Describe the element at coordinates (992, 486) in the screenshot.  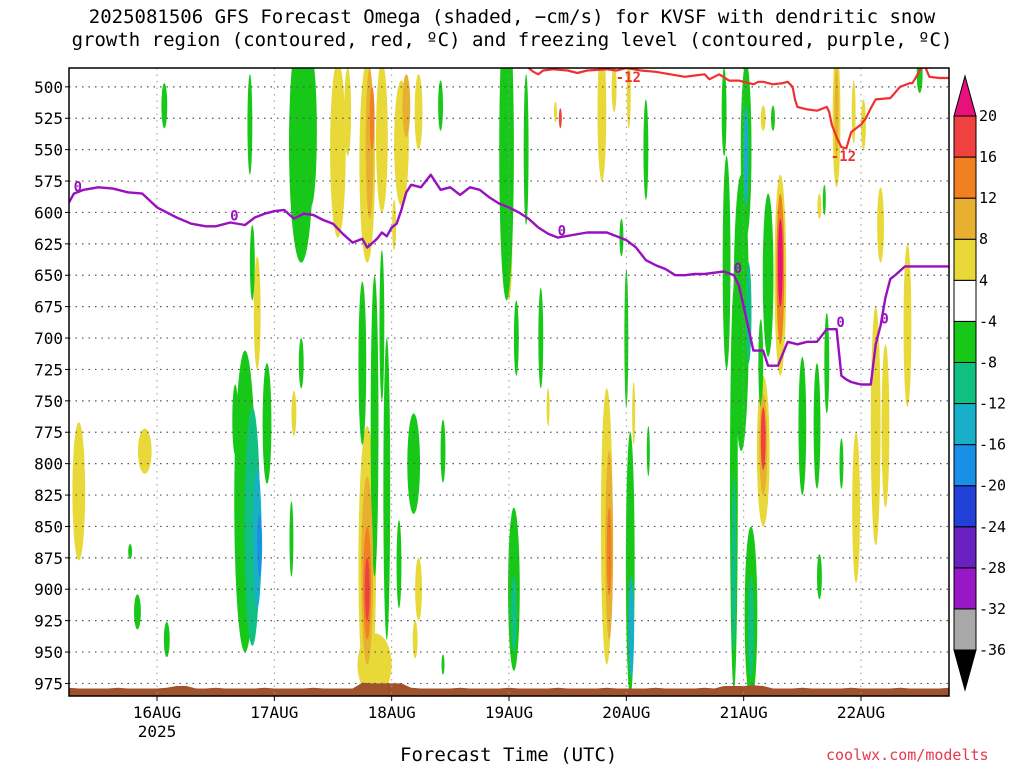
I see `colorbar-label: -20` at that location.